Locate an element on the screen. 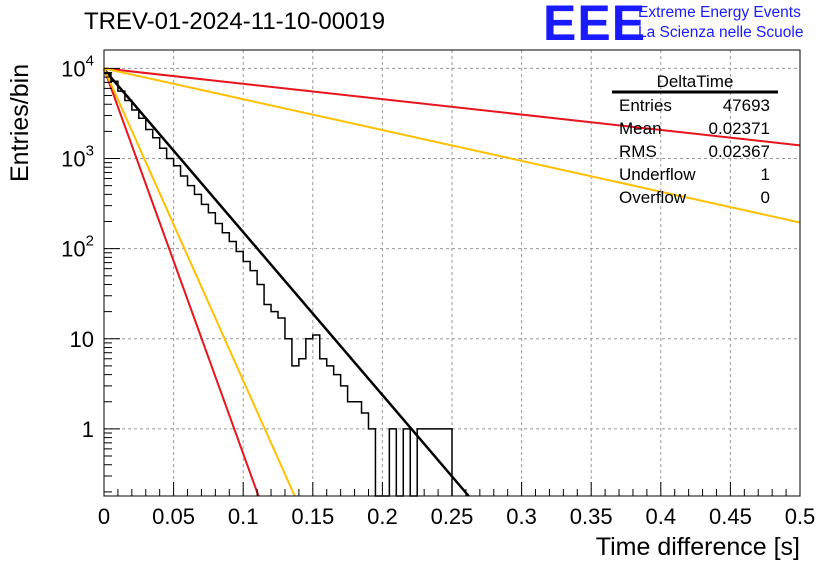  stats-row-label: Overflow is located at coordinates (653, 197).